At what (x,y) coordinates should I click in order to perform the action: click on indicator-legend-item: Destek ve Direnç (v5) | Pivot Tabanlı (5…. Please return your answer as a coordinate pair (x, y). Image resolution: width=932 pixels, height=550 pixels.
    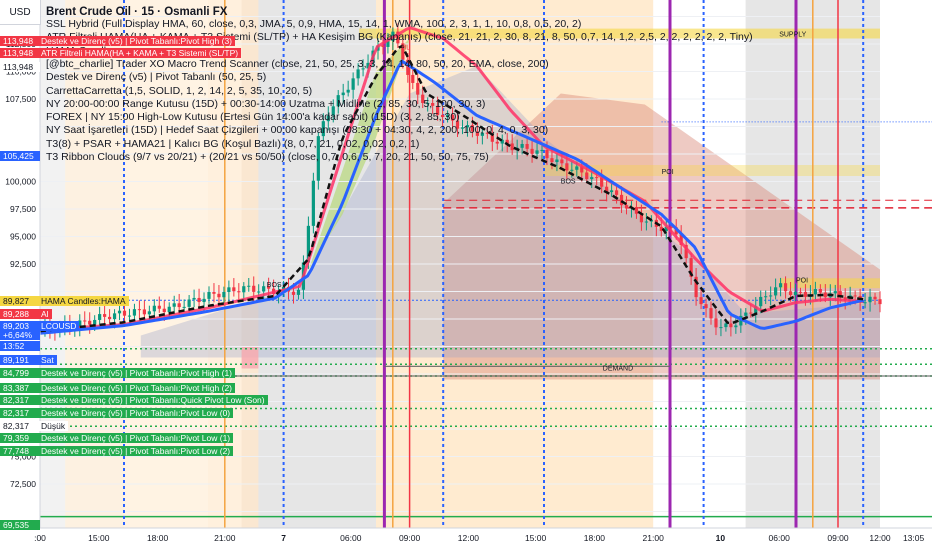
    Looking at the image, I should click on (156, 77).